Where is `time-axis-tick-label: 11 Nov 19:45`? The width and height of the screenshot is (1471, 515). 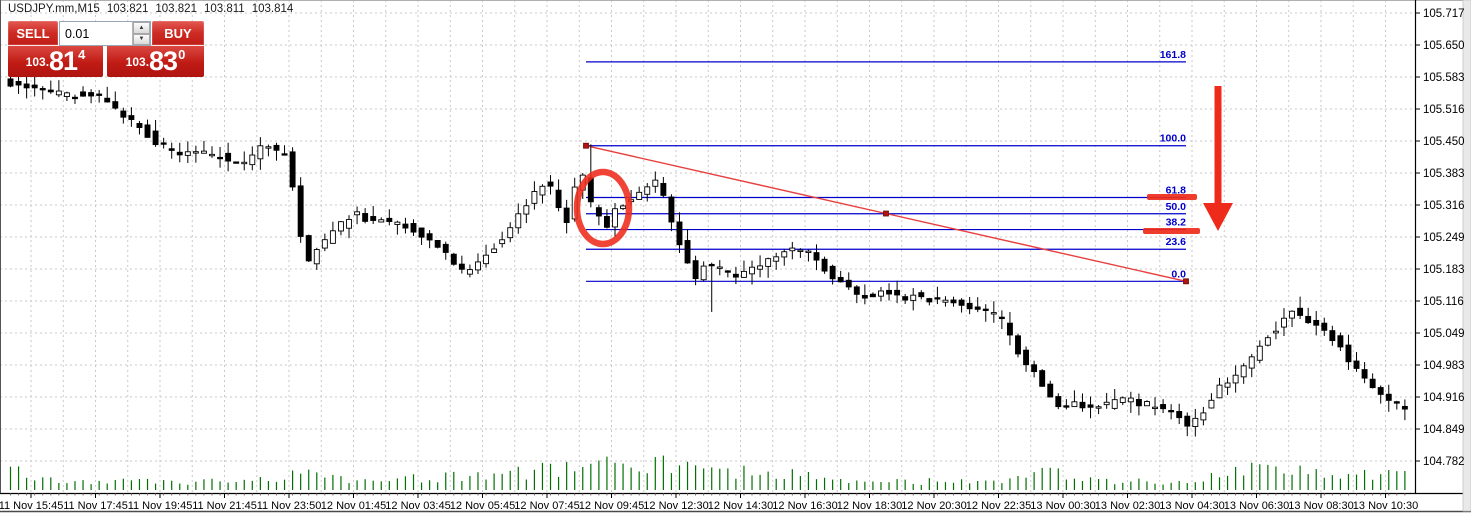 time-axis-tick-label: 11 Nov 19:45 is located at coordinates (160, 506).